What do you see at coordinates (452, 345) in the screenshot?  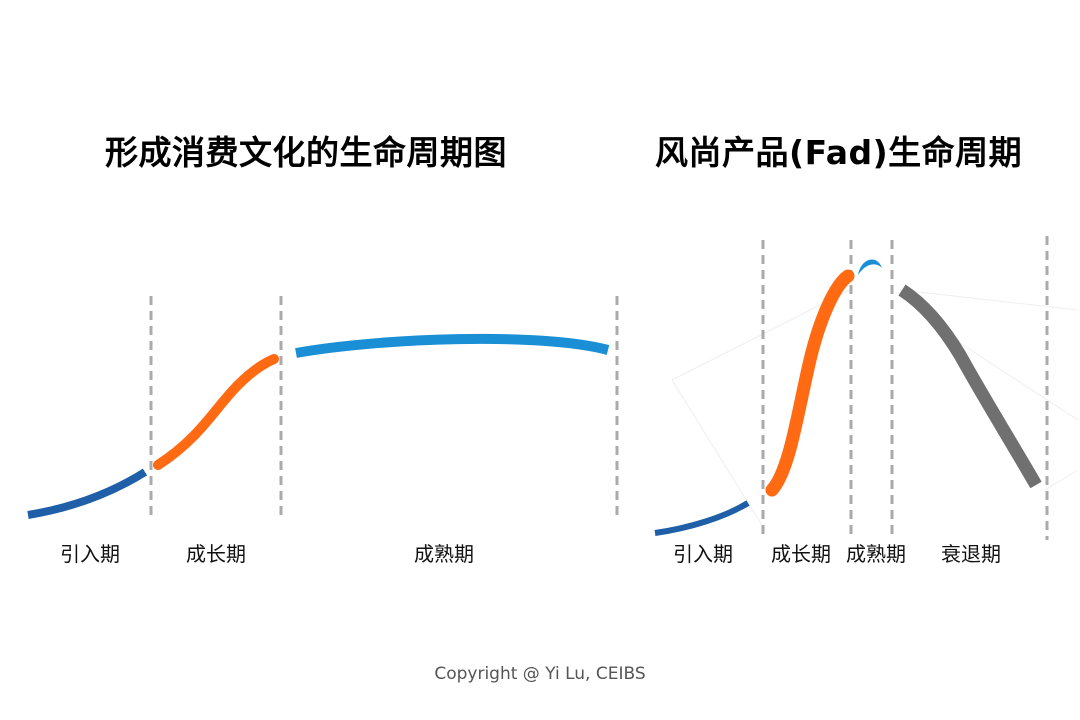 I see `left-maturity-curve` at bounding box center [452, 345].